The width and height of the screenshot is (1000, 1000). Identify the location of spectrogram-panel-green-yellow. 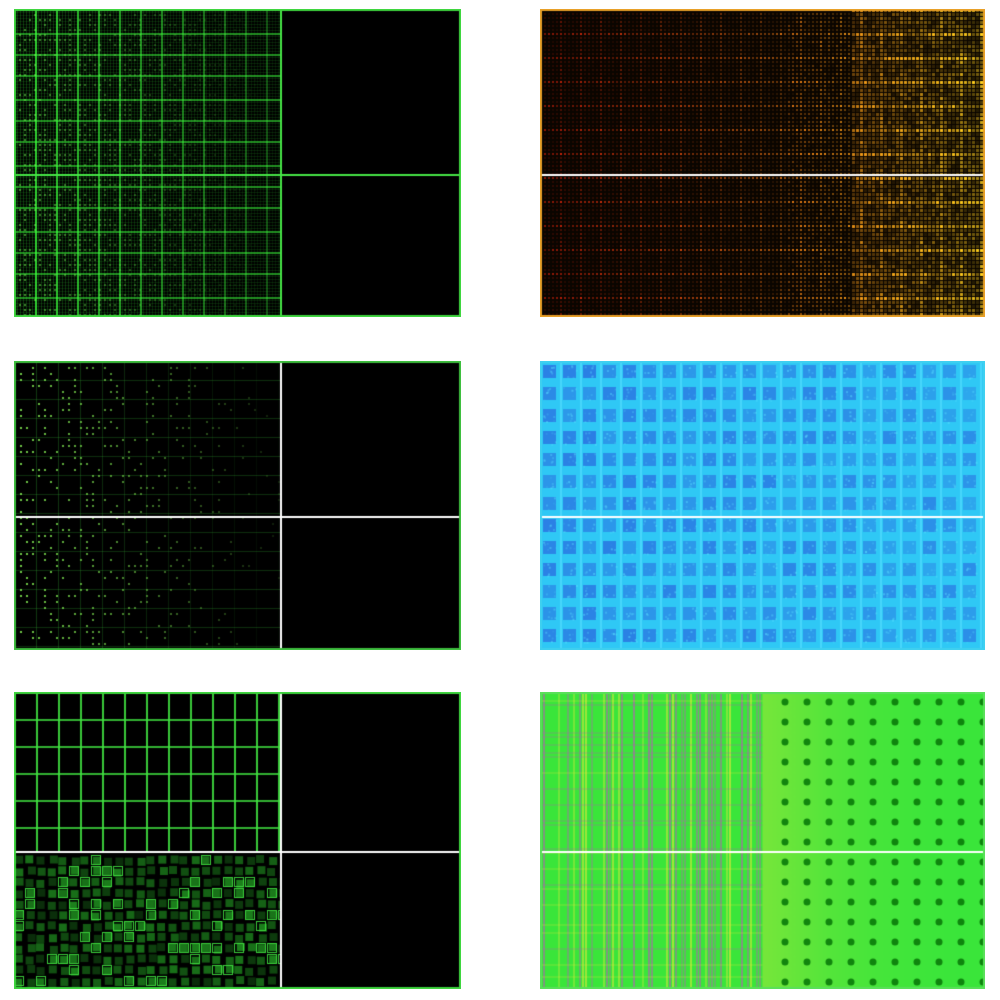
(762, 840).